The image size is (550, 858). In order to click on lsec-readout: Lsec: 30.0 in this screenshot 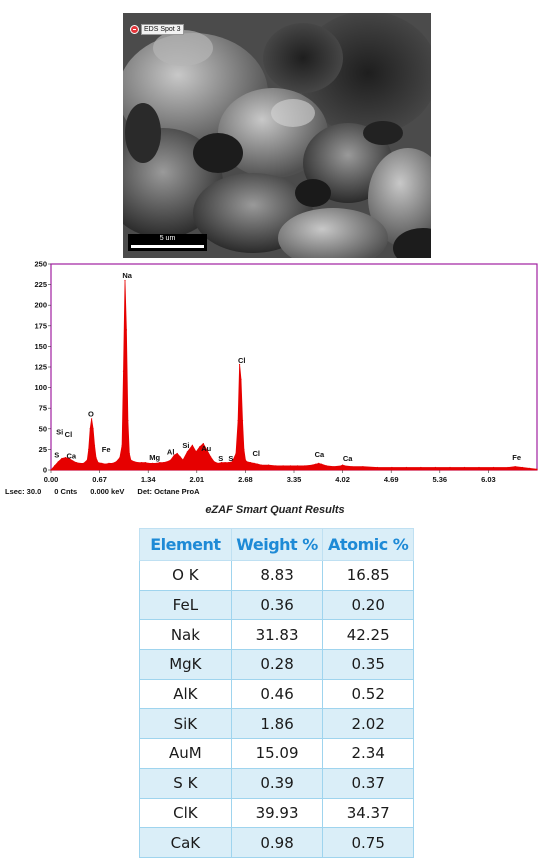, I will do `click(23, 491)`.